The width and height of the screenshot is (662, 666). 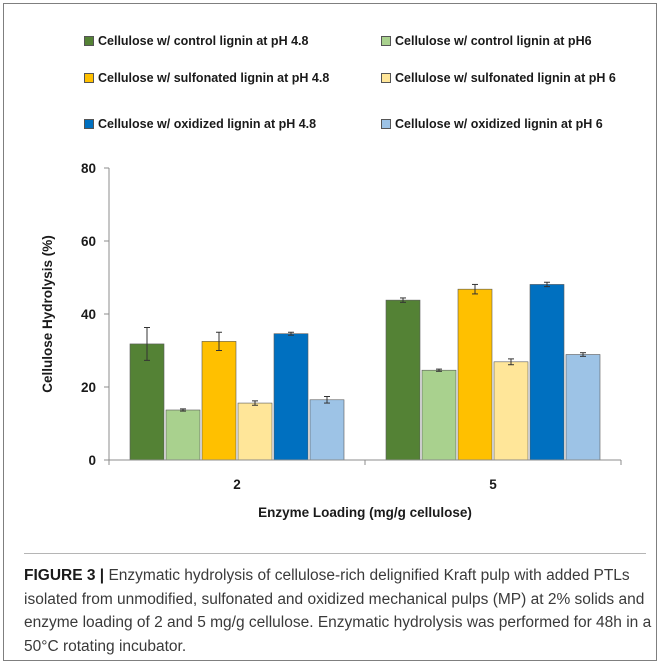 What do you see at coordinates (237, 484) in the screenshot?
I see `x-tick-label: 2` at bounding box center [237, 484].